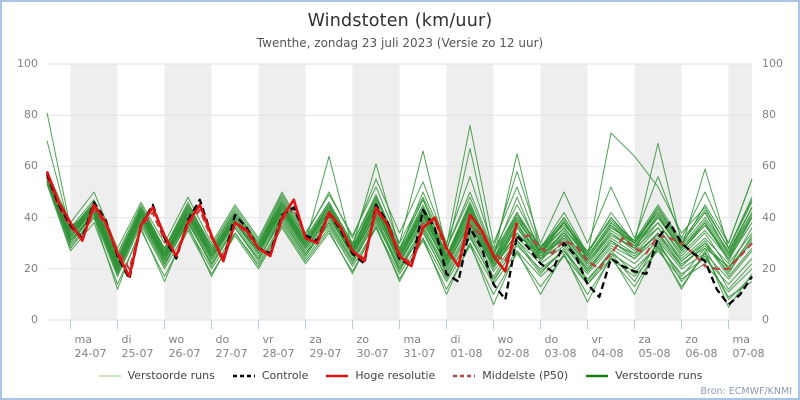  I want to click on x-axis-date: 25-07, so click(137, 353).